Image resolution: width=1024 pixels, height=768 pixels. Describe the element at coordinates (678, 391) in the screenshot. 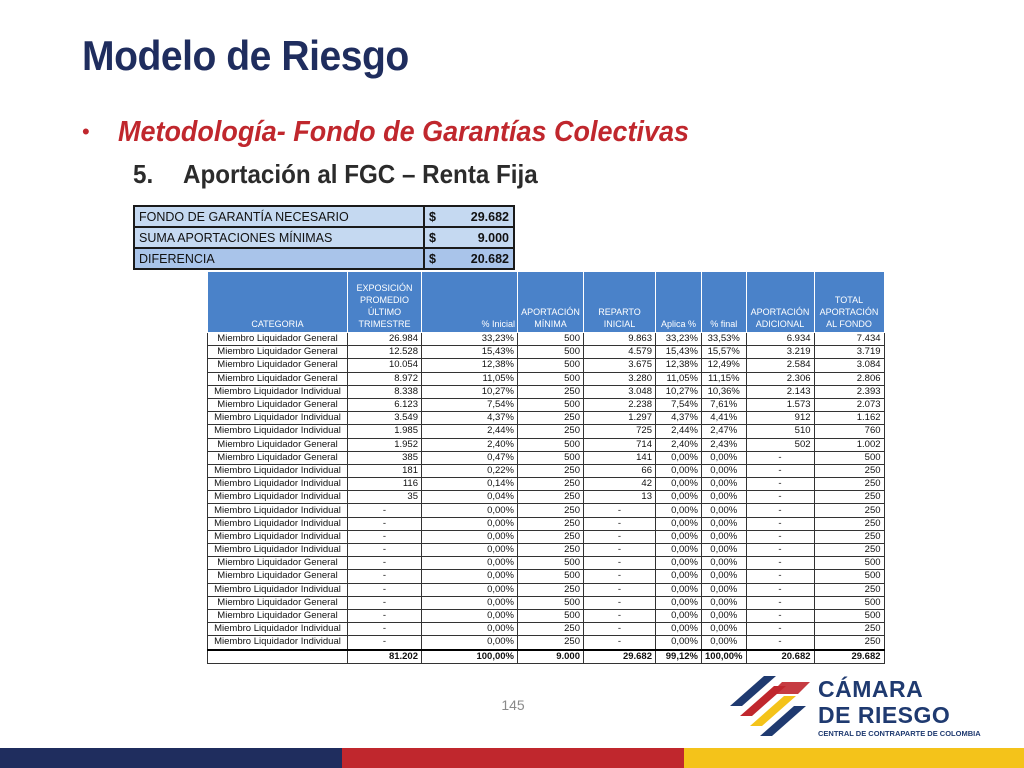

I see `table-cell: 10,27%` at that location.